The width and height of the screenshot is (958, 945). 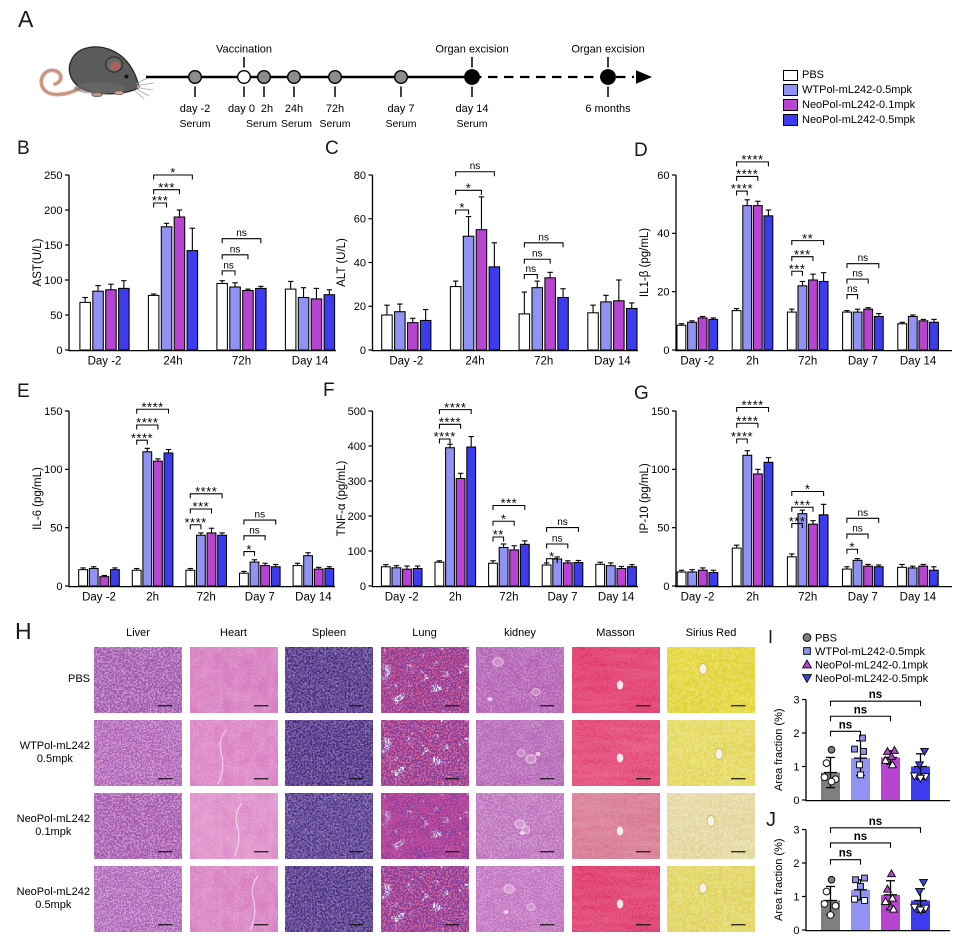 I want to click on bar-NeoPol-mL242-0.5mpk-72h, so click(x=261, y=319).